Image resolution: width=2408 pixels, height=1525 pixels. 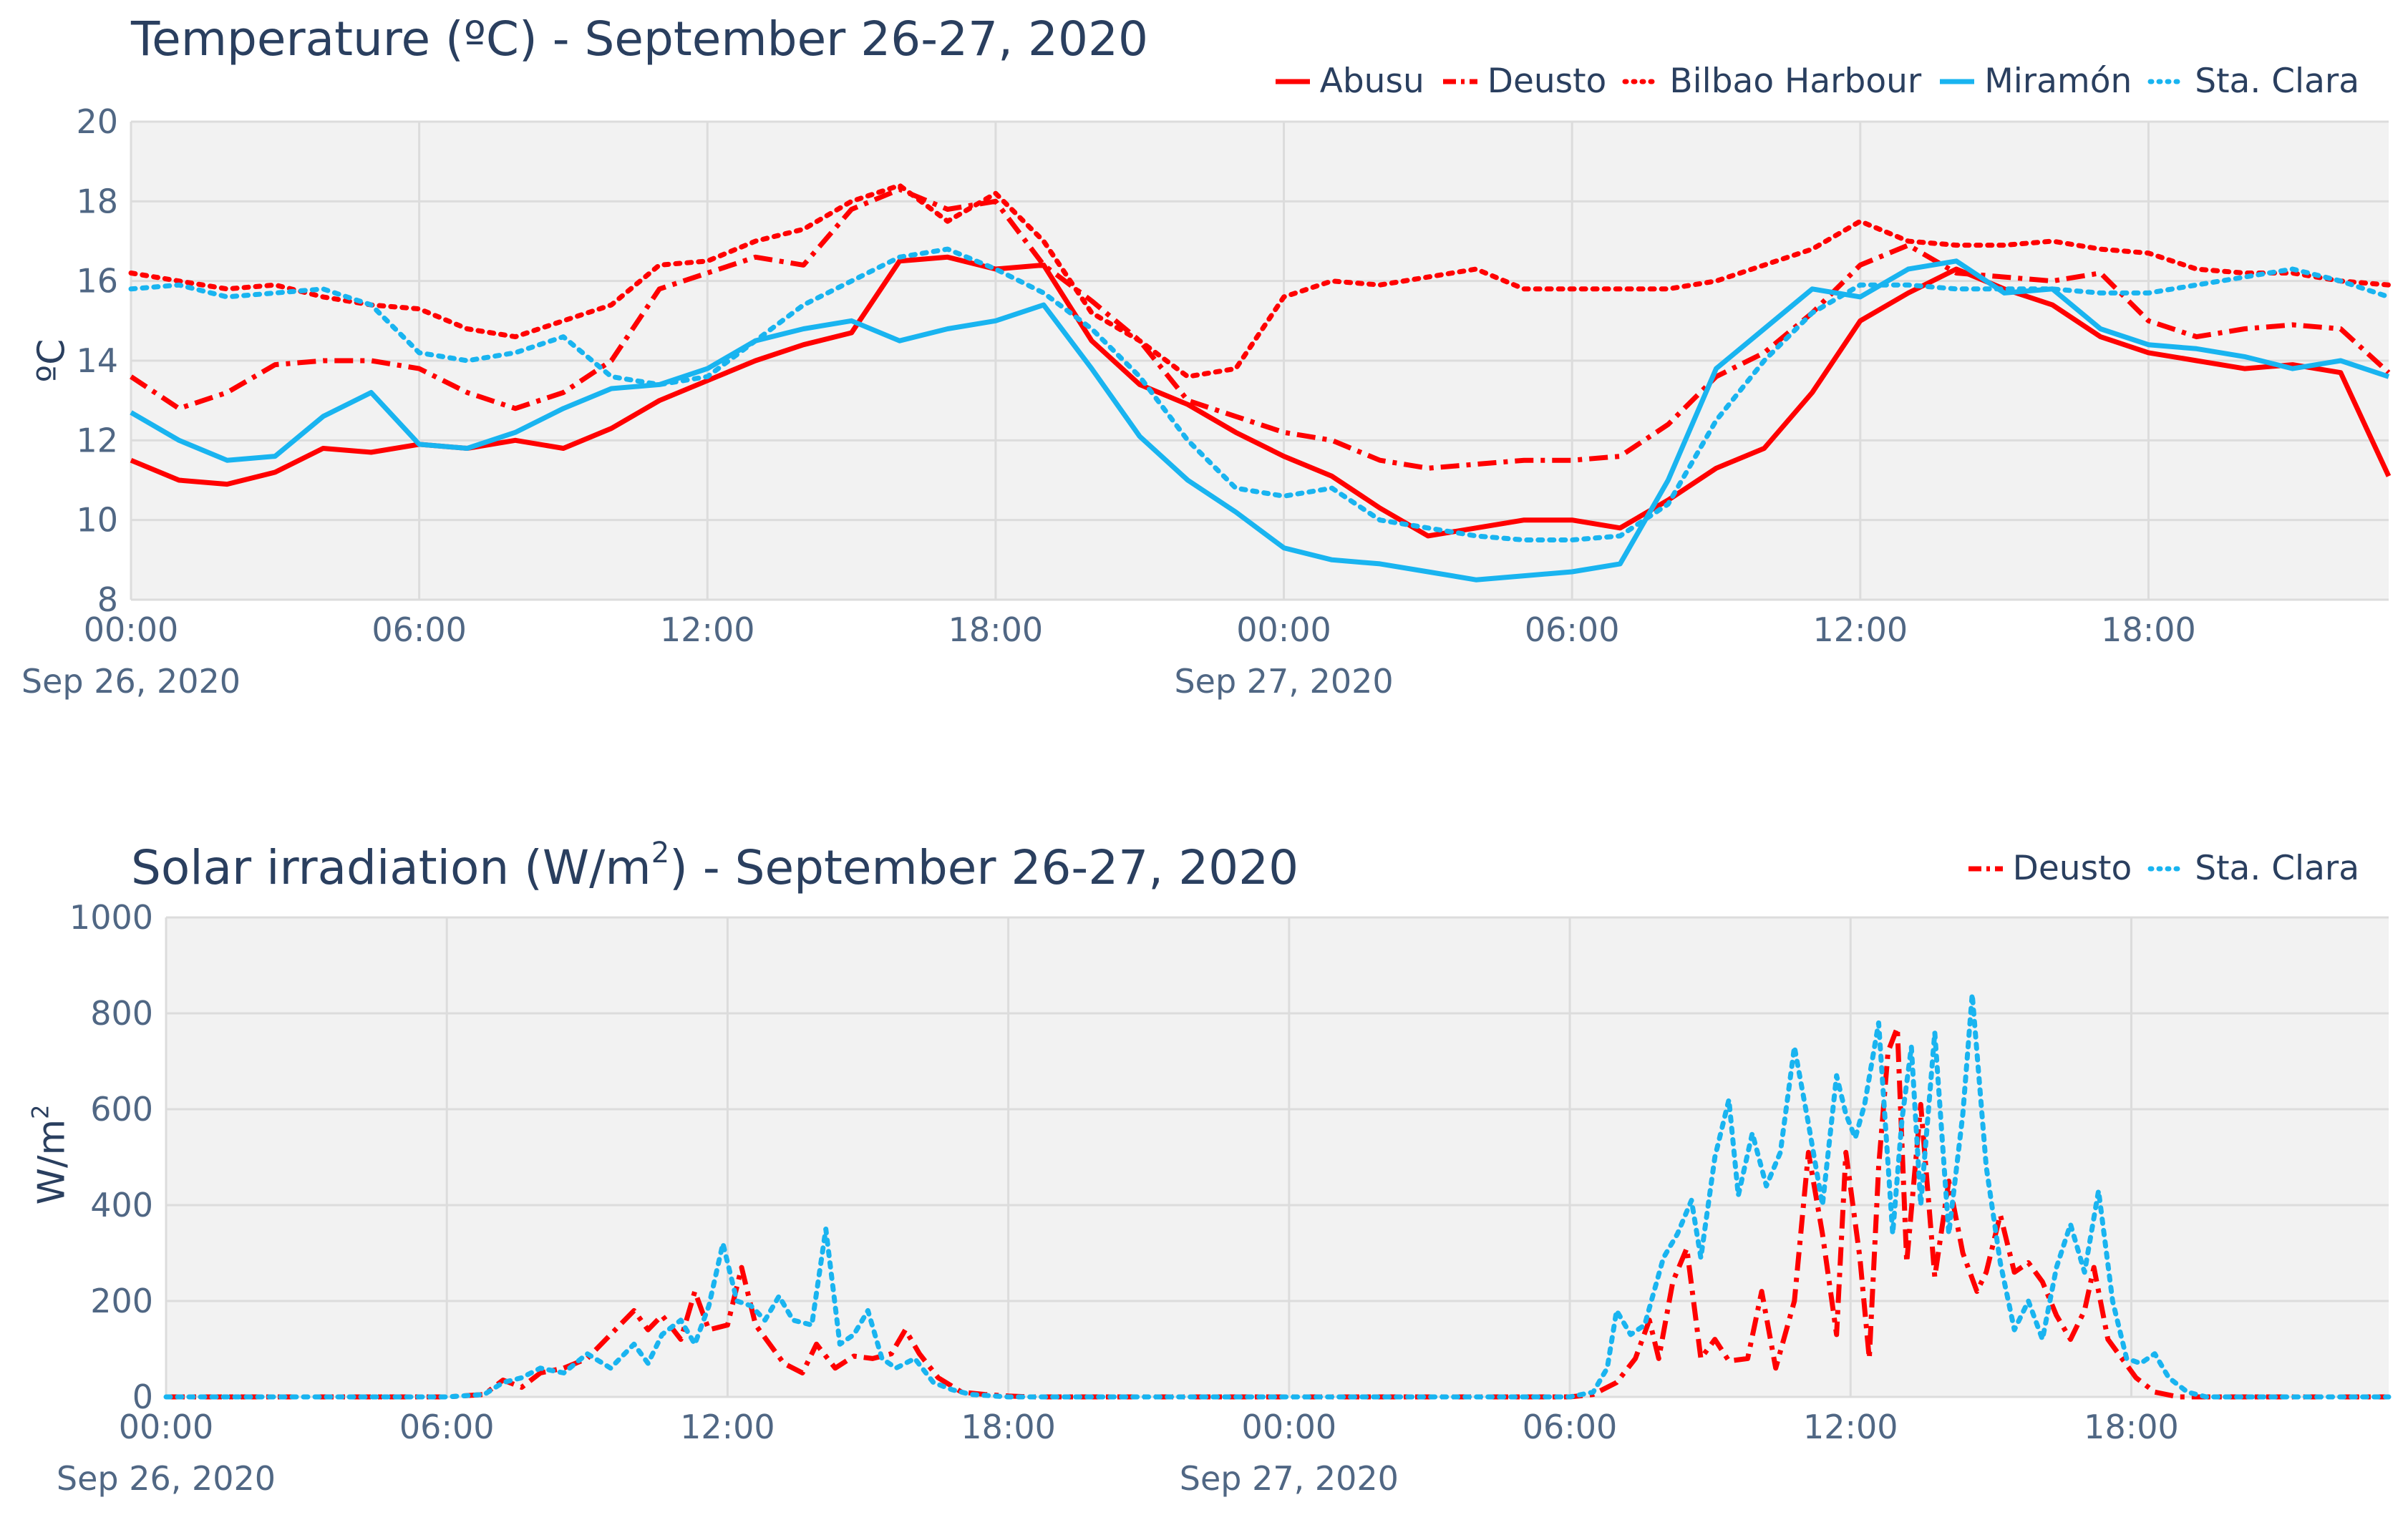 What do you see at coordinates (122, 1301) in the screenshot?
I see `y-tick-label: 200` at bounding box center [122, 1301].